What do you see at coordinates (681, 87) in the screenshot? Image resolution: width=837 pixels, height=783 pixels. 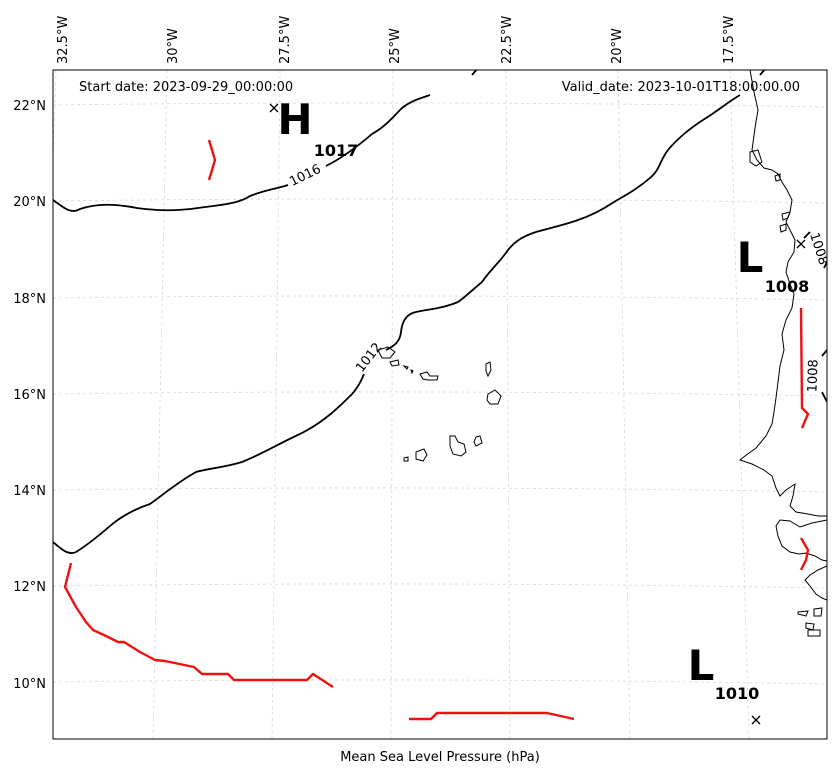 I see `valid-date: Valid_date: 2023-10-01T18:00:00.00` at bounding box center [681, 87].